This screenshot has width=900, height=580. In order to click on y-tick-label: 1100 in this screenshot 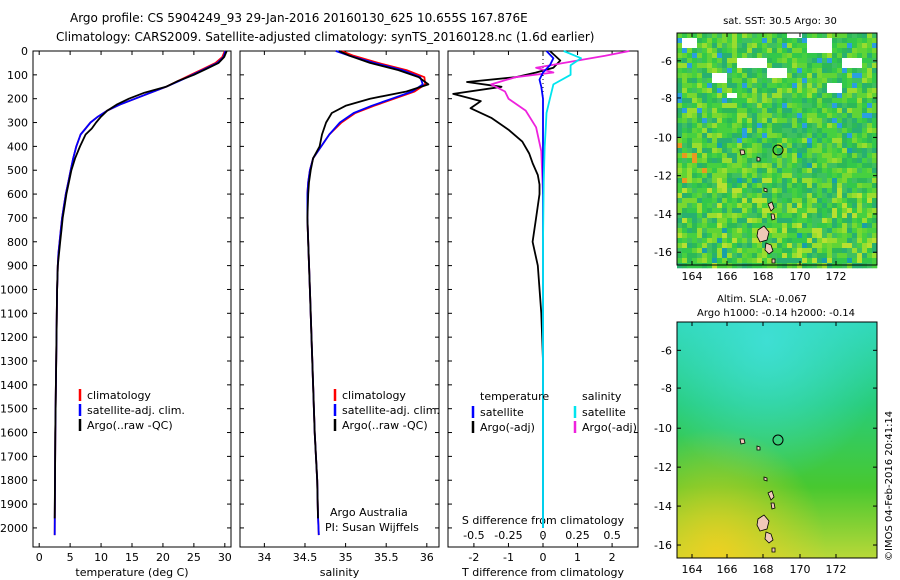, I will do `click(14, 313)`.